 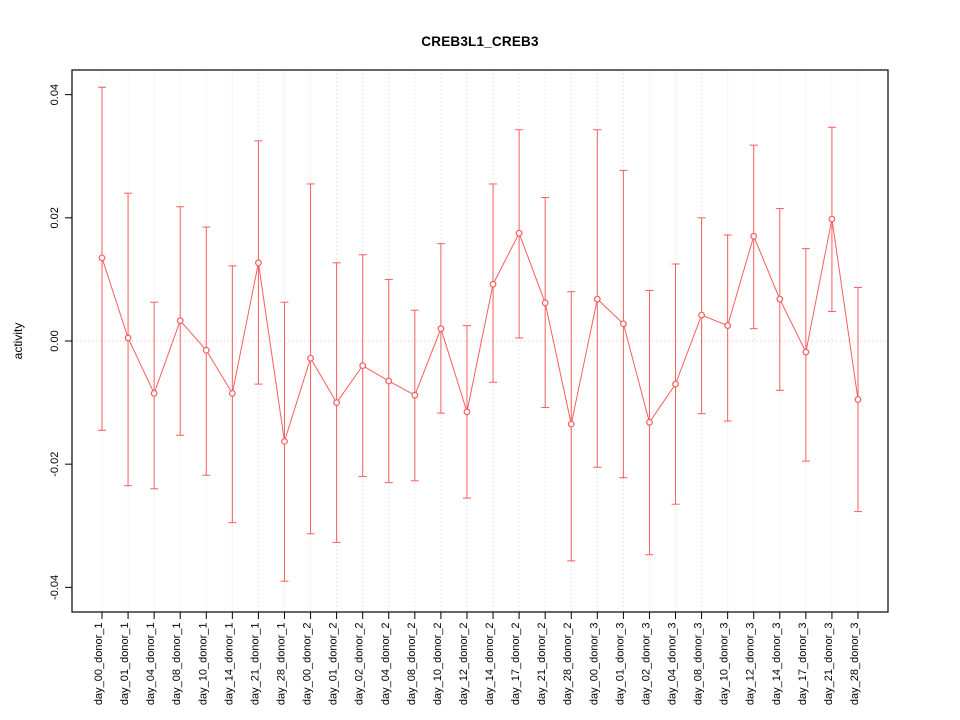 What do you see at coordinates (751, 664) in the screenshot?
I see `x-tick-label: day_12_donor_3` at bounding box center [751, 664].